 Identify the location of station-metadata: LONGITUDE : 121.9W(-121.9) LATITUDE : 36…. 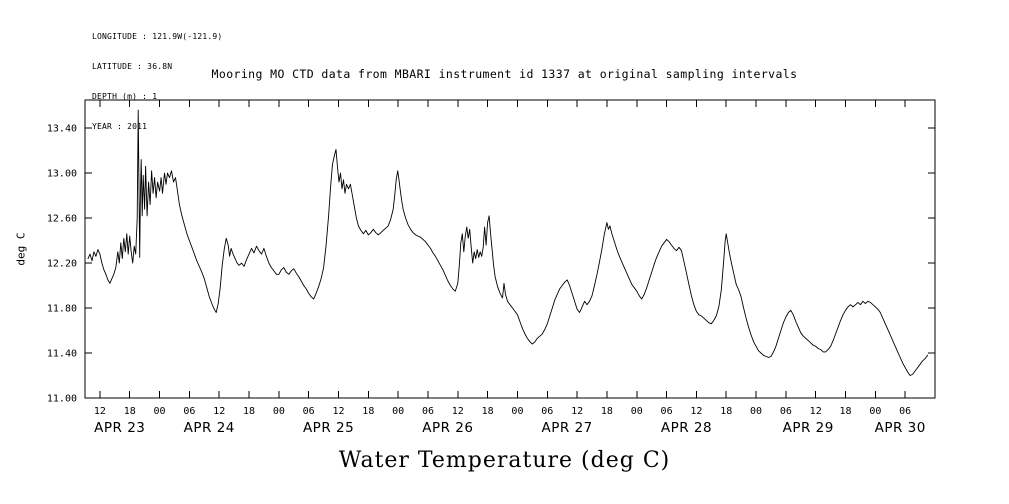
(157, 77).